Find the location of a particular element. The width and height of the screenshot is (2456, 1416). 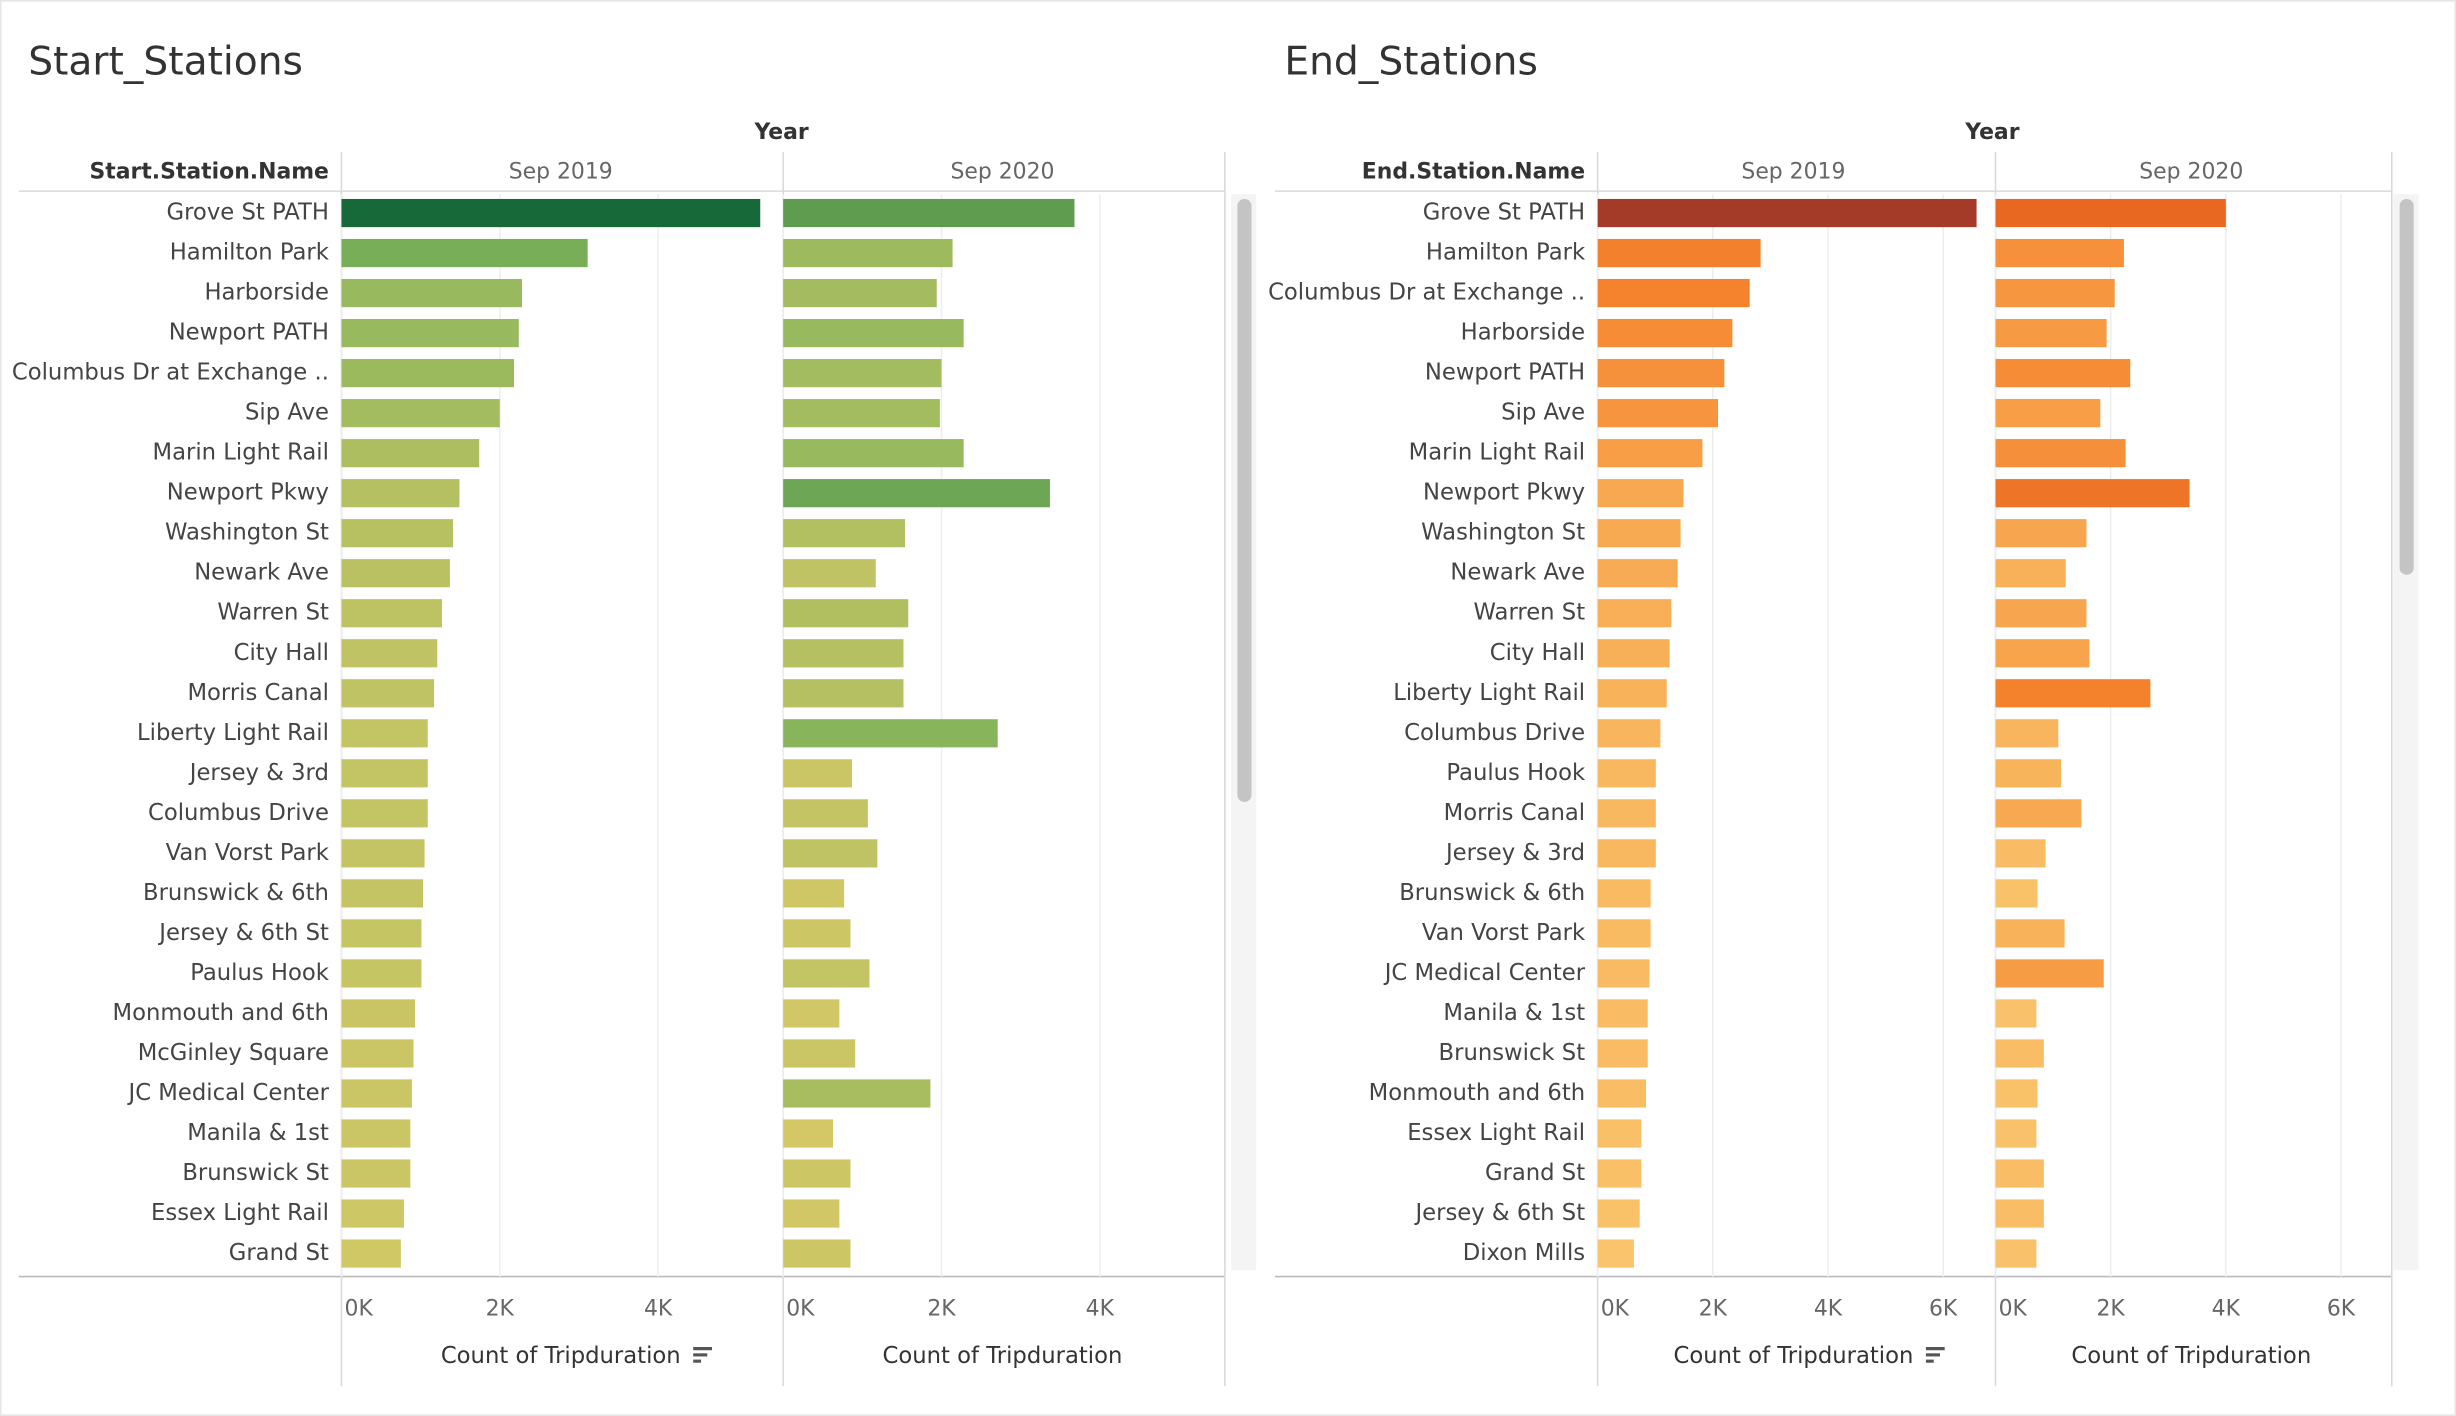

panel-header: Sep 2020 is located at coordinates (2191, 171).